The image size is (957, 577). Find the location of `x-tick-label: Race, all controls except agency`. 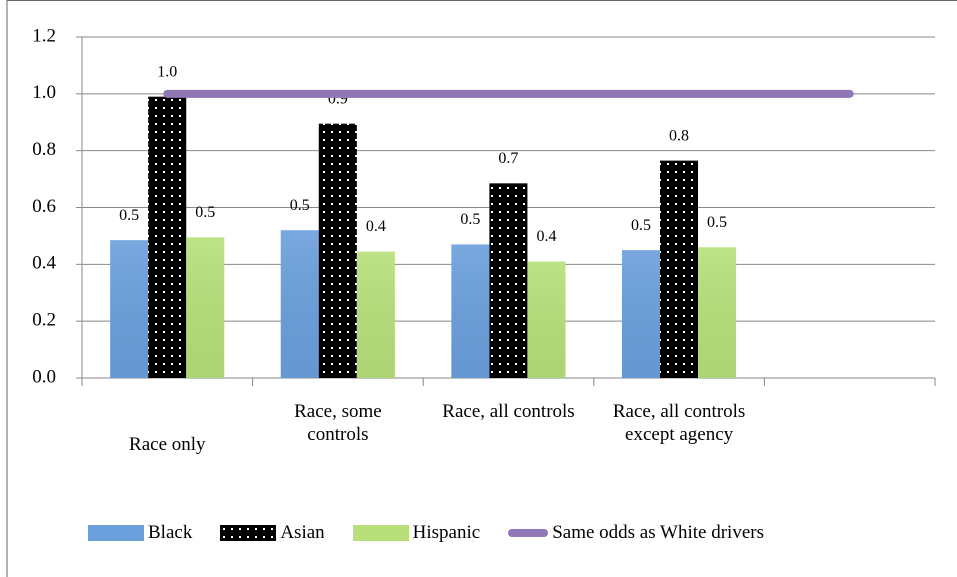

x-tick-label: Race, all controls except agency is located at coordinates (679, 423).